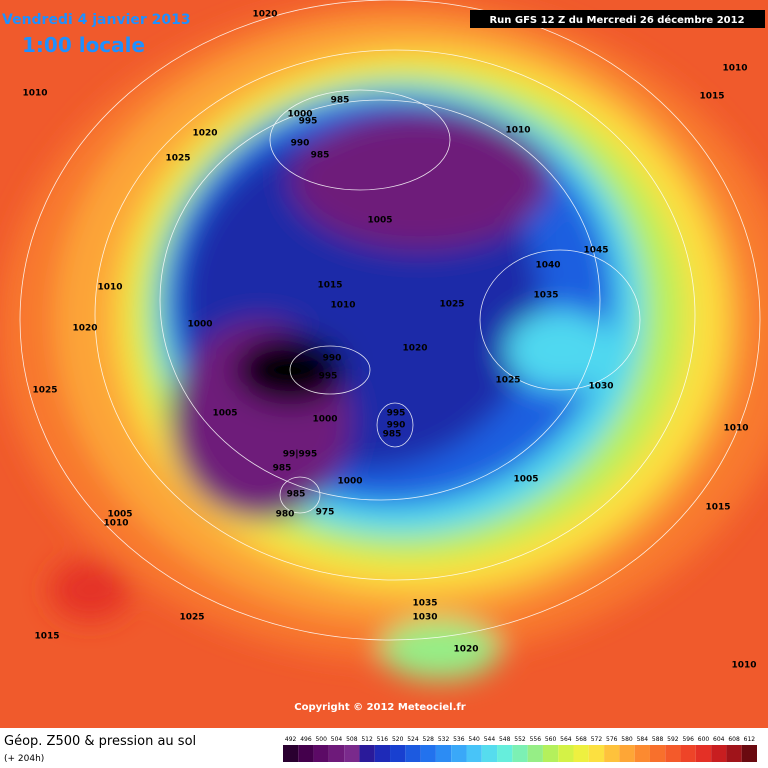 The height and width of the screenshot is (768, 768). I want to click on colorbar-label: 500, so click(321, 739).